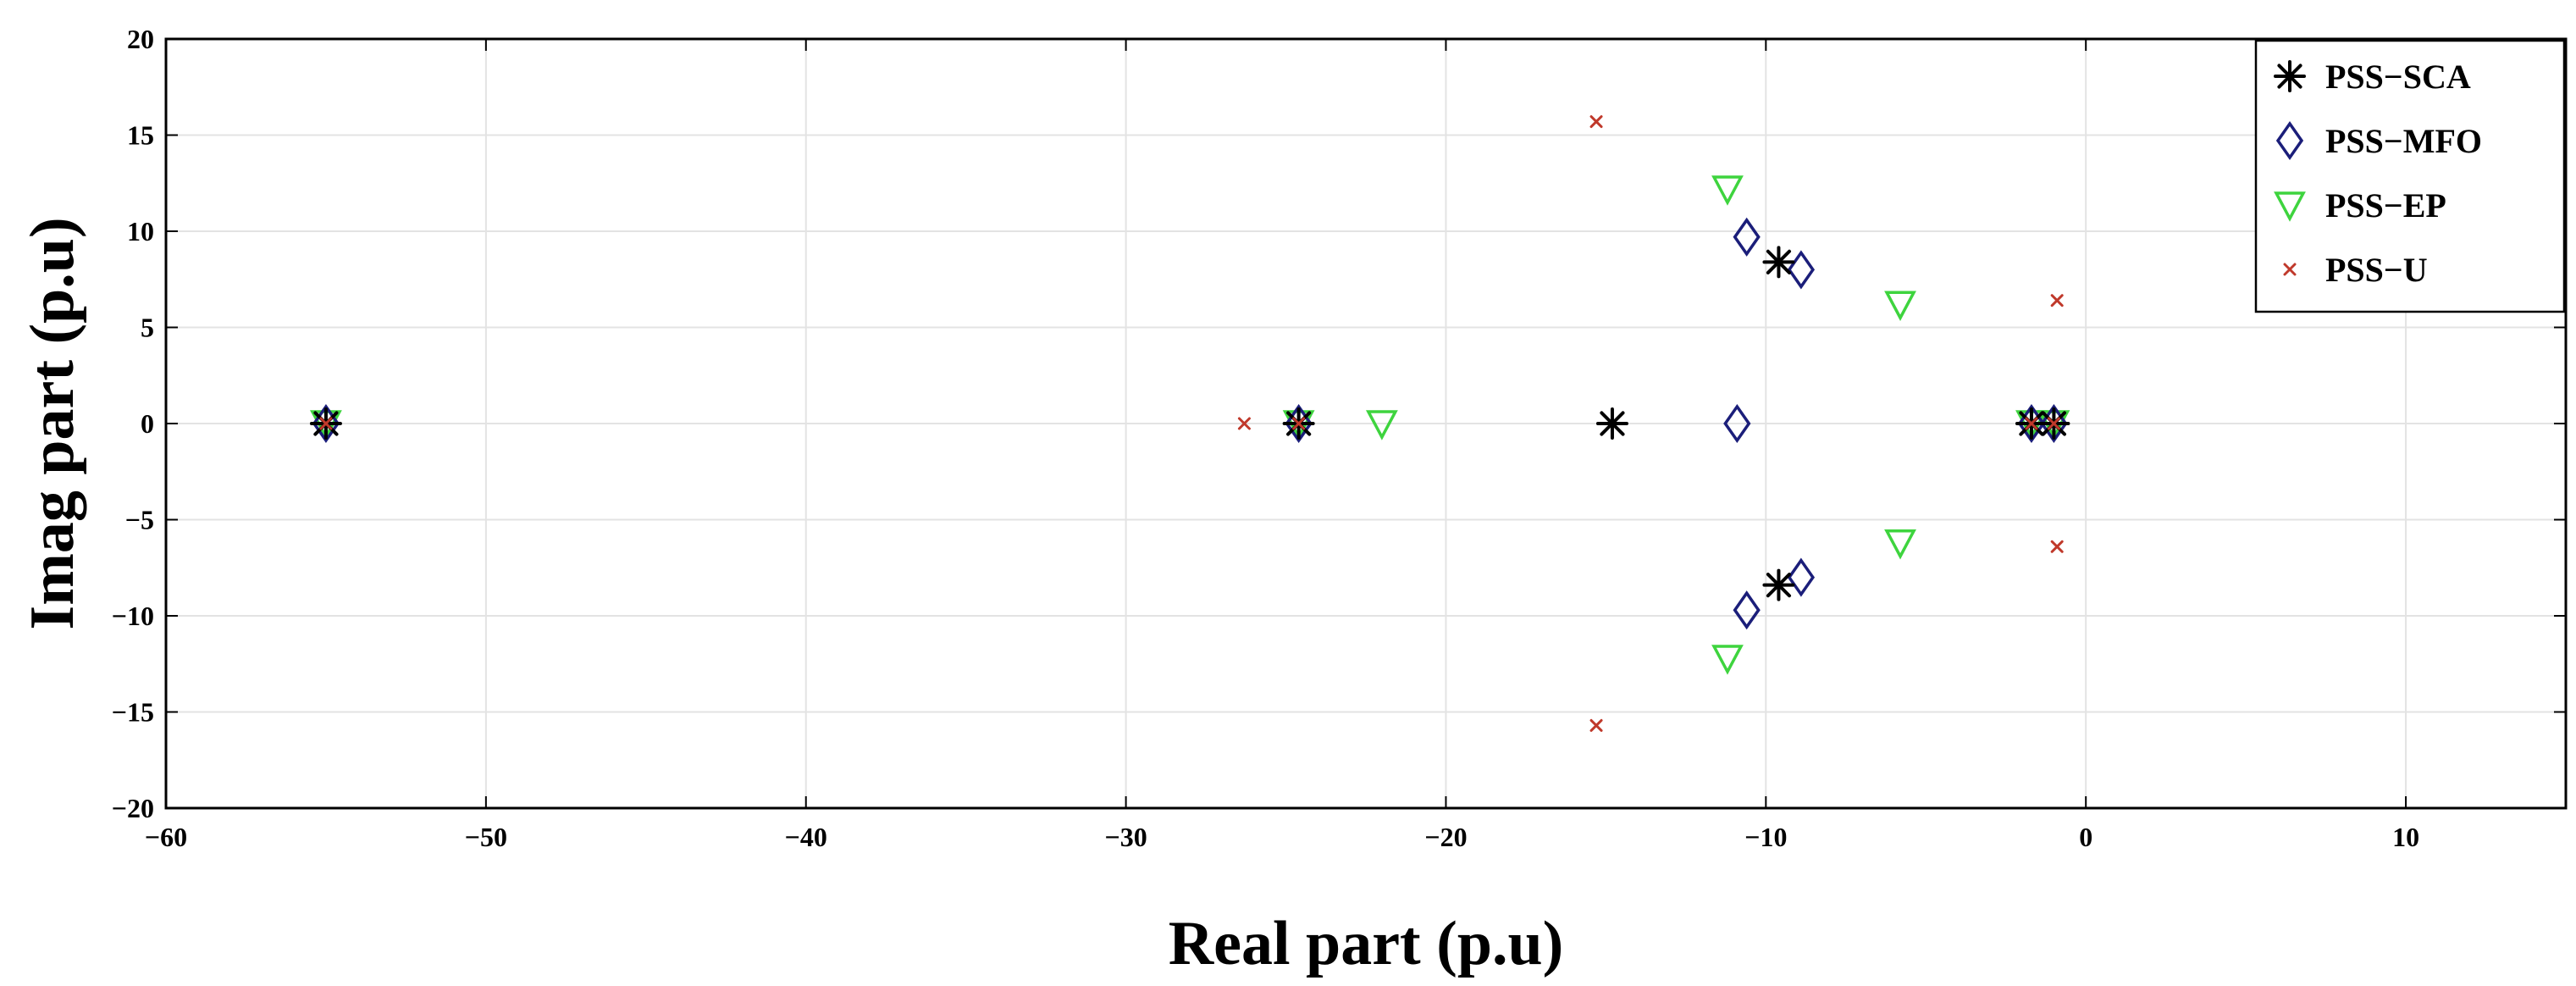  I want to click on x-tick-label: −30, so click(1125, 837).